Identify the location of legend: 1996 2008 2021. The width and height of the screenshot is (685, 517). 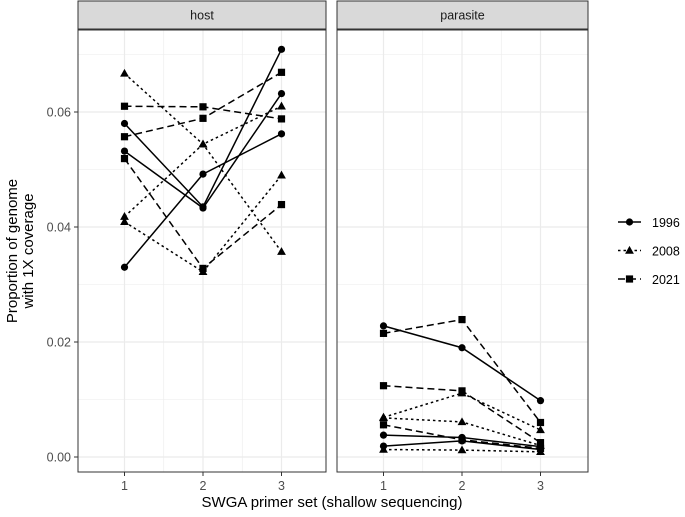
(649, 251).